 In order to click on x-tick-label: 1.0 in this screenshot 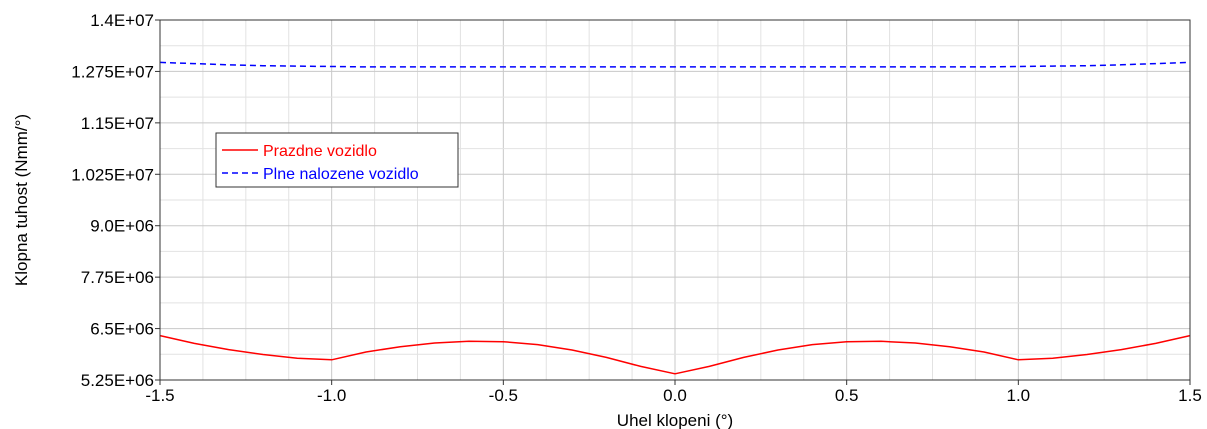, I will do `click(1019, 395)`.